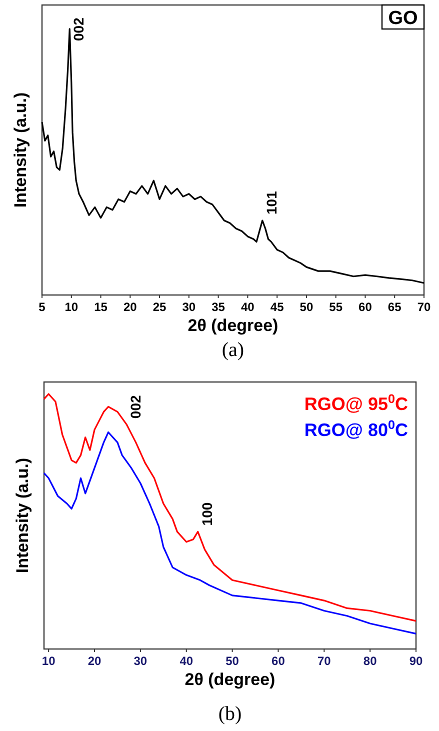  I want to click on x-tick-label: 90, so click(416, 661).